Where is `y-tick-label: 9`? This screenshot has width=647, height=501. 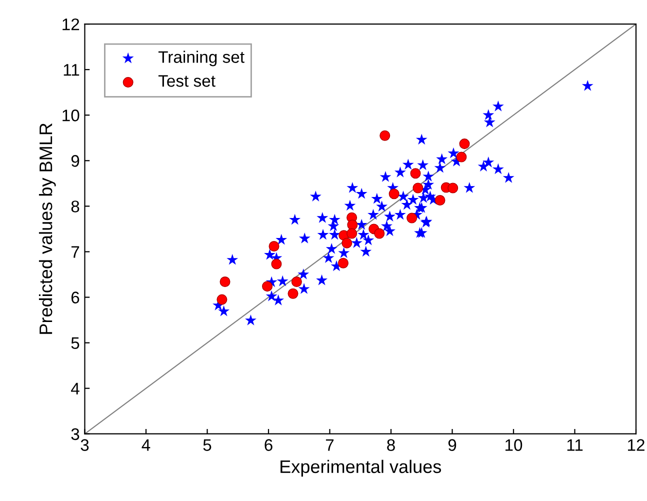 y-tick-label: 9 is located at coordinates (75, 161).